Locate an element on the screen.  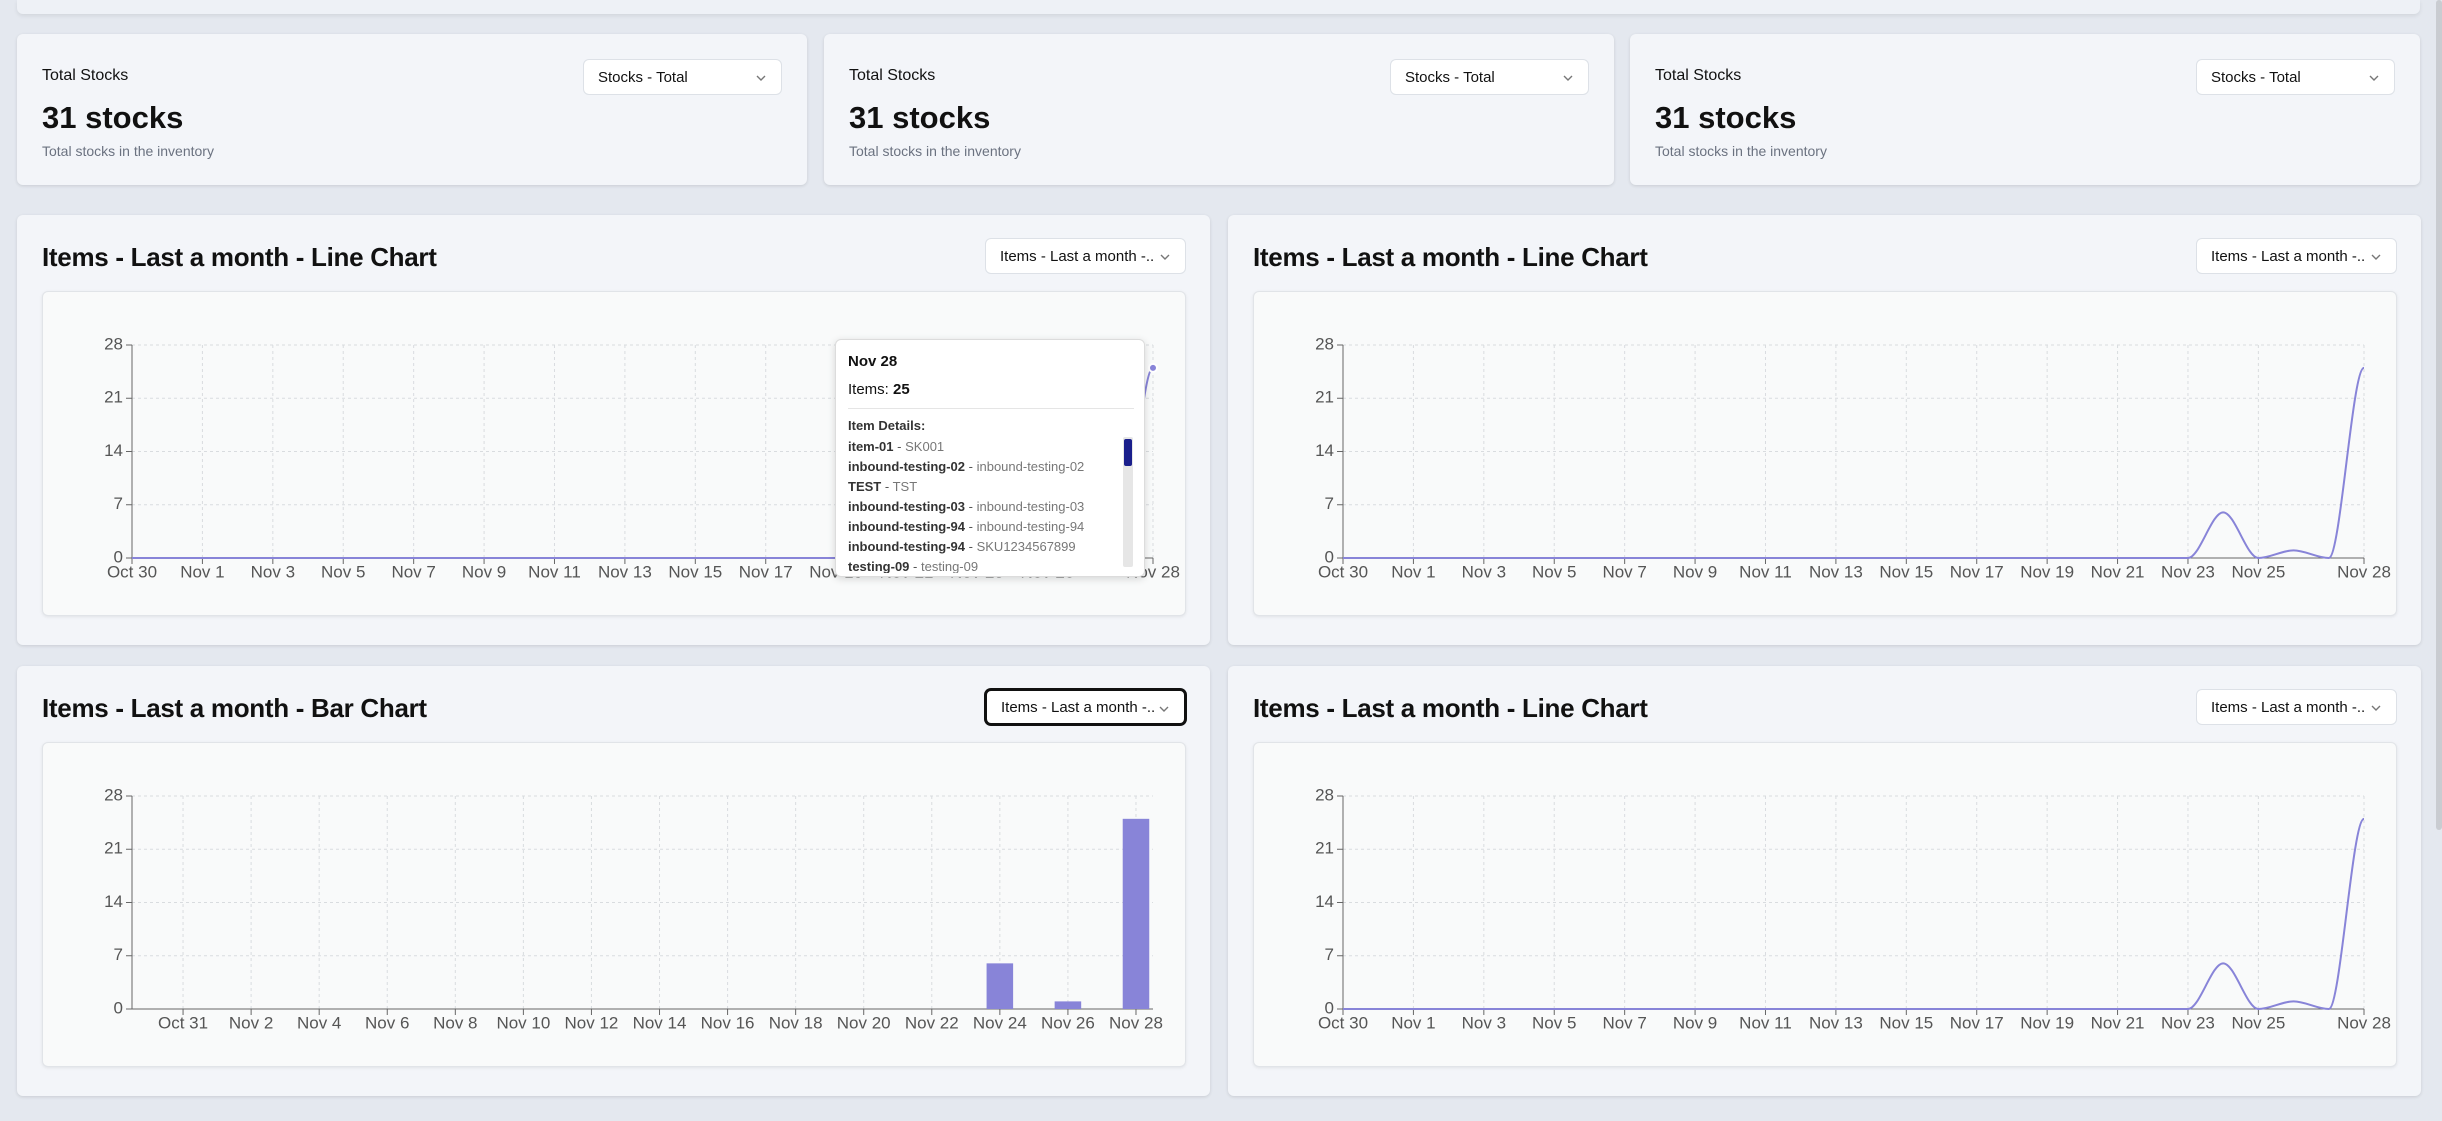
page-scrollbar is located at coordinates (2439, 415).